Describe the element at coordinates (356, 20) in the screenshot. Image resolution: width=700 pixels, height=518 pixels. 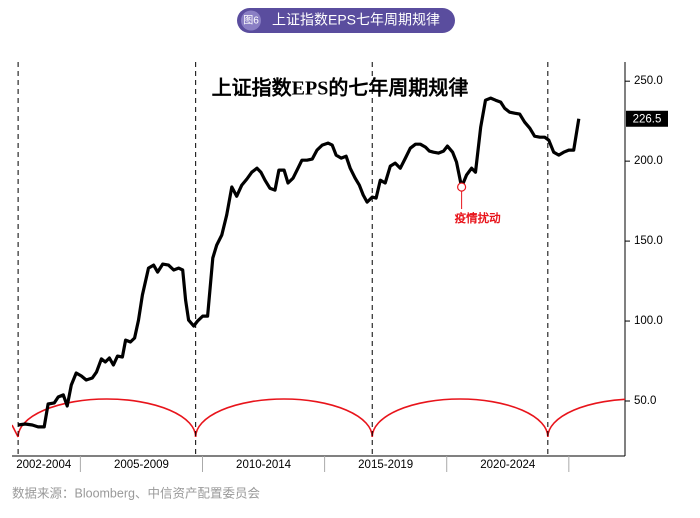
I see `header-title: 上证指数EPS七年周期规律` at that location.